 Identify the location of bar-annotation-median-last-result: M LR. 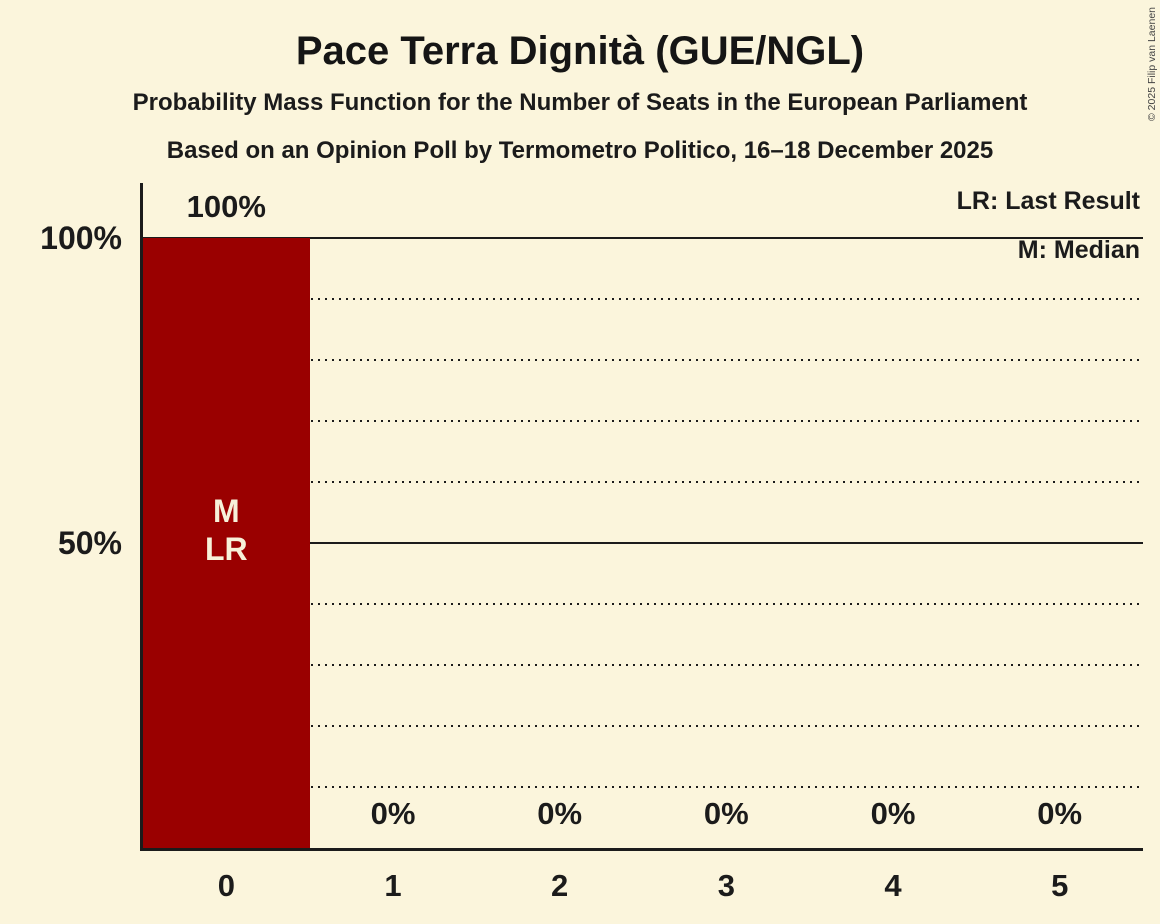
(226, 530).